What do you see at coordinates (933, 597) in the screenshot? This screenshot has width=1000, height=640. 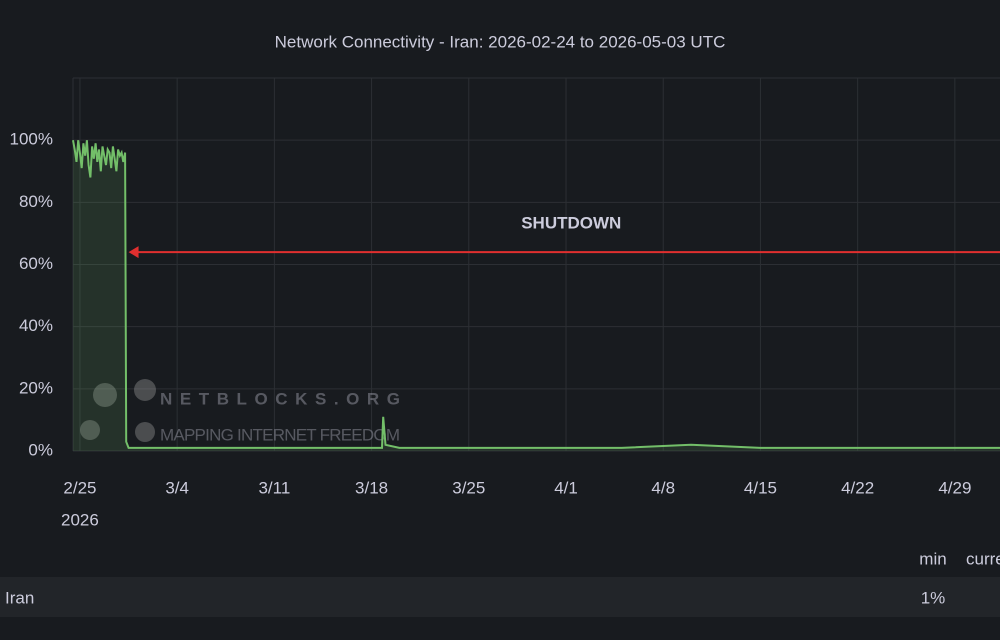 I see `legend-min: 1%` at bounding box center [933, 597].